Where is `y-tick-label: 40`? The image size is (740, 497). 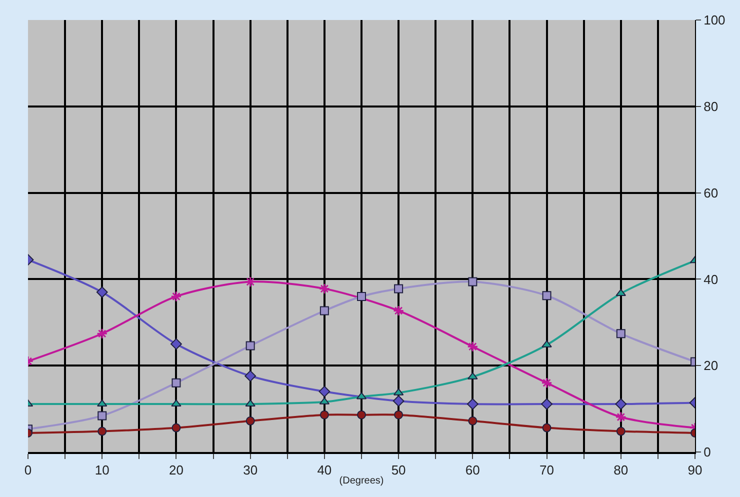
y-tick-label: 40 is located at coordinates (711, 279).